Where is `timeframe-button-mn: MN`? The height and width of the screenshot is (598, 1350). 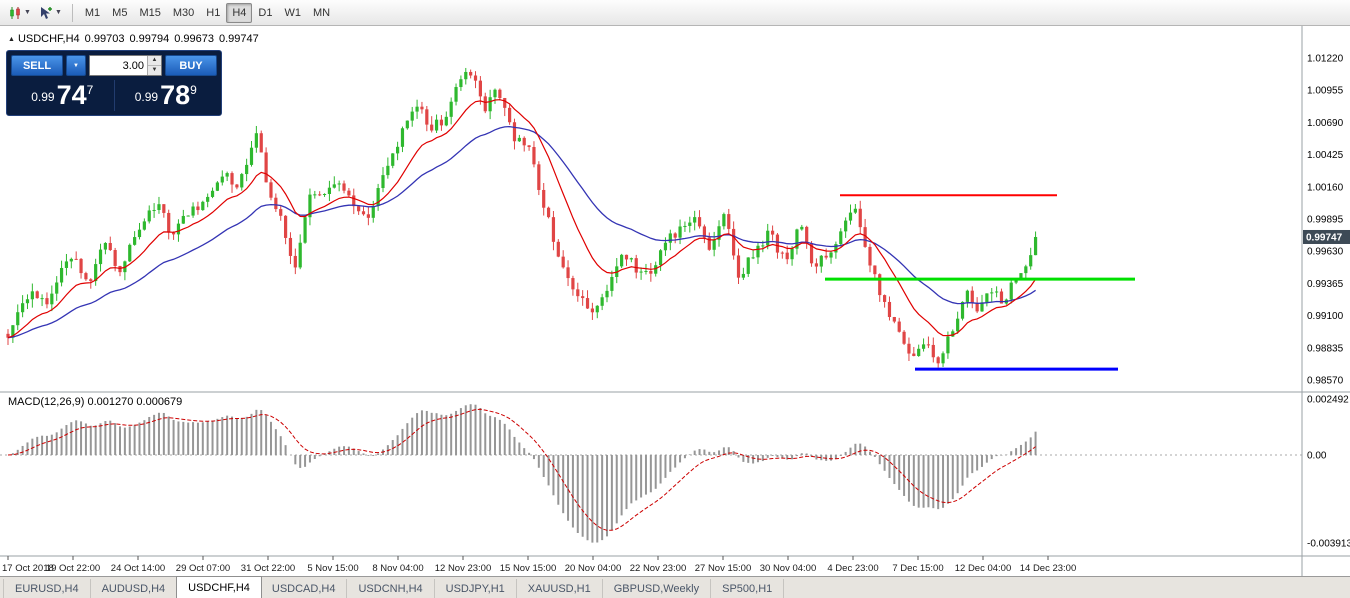
timeframe-button-mn: MN is located at coordinates (321, 13).